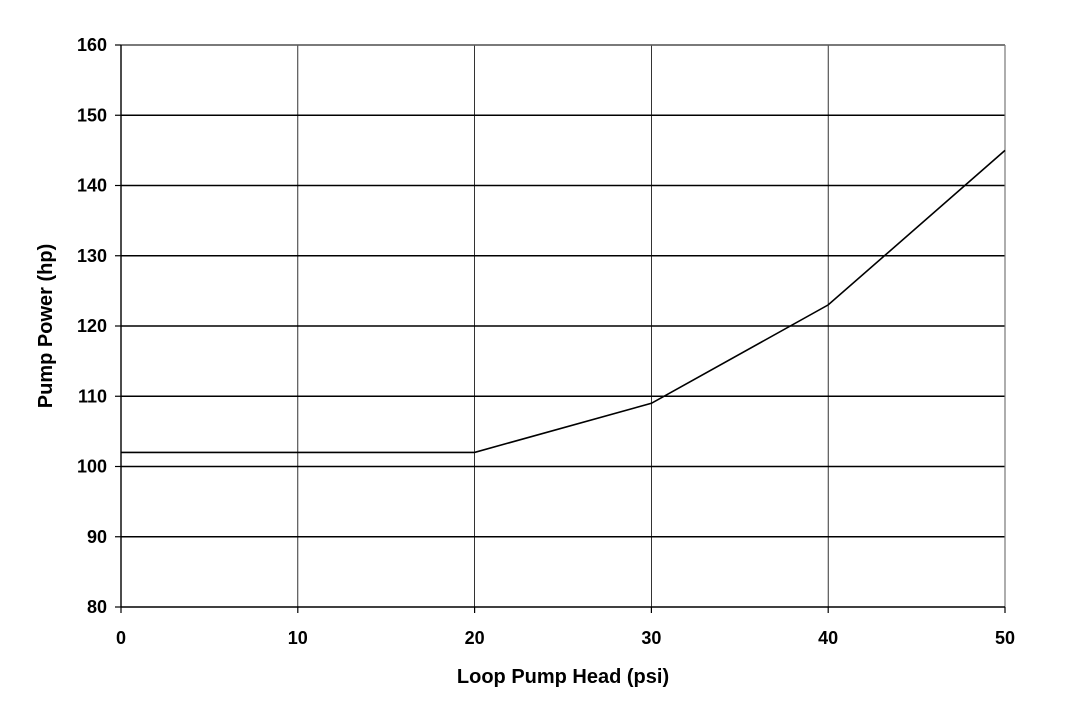 The height and width of the screenshot is (702, 1092). I want to click on y-tick-label: 110, so click(92, 396).